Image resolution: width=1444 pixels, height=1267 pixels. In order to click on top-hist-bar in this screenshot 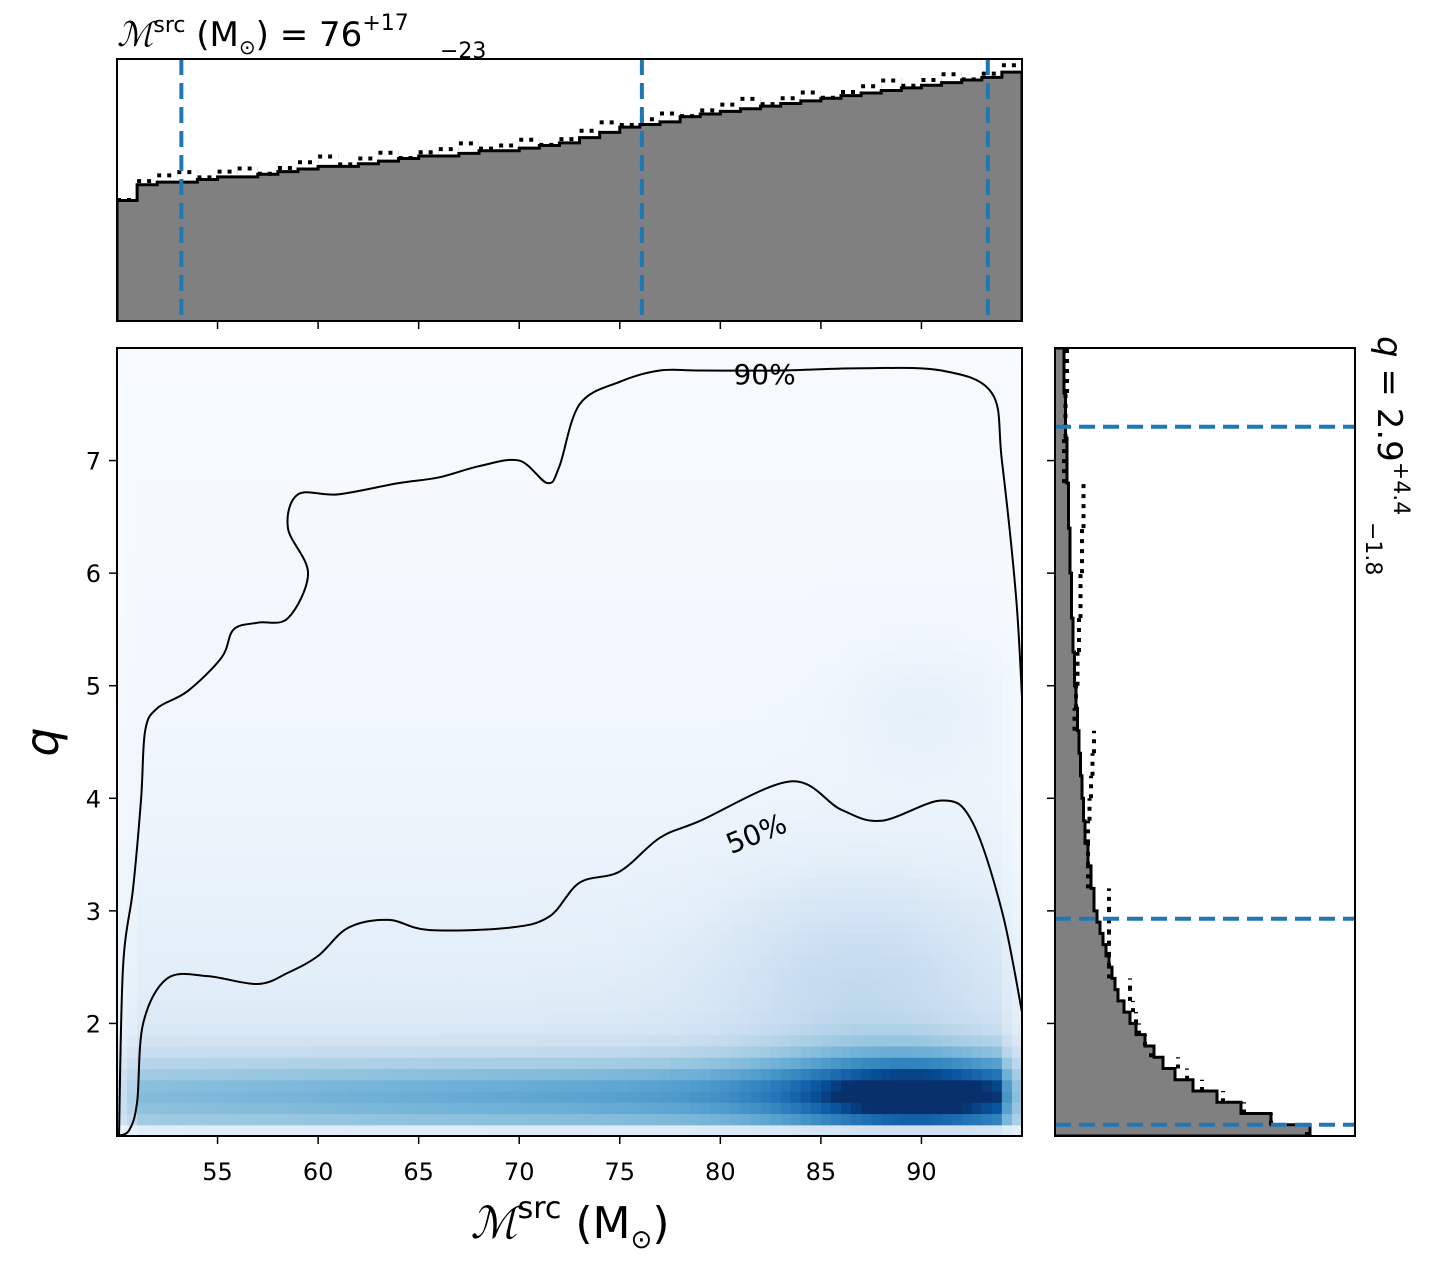, I will do `click(710, 217)`.